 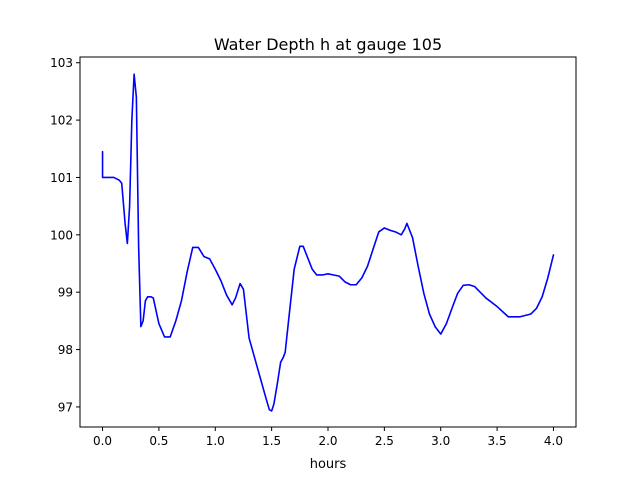 I want to click on y-tick-label: 102, so click(x=61, y=121).